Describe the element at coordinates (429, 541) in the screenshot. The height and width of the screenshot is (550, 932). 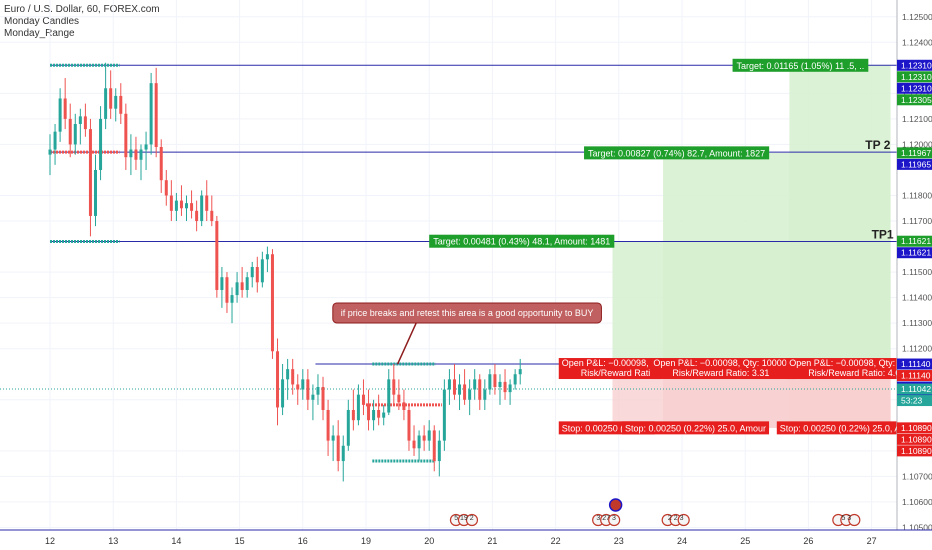
I see `x-tick-label: 20` at that location.